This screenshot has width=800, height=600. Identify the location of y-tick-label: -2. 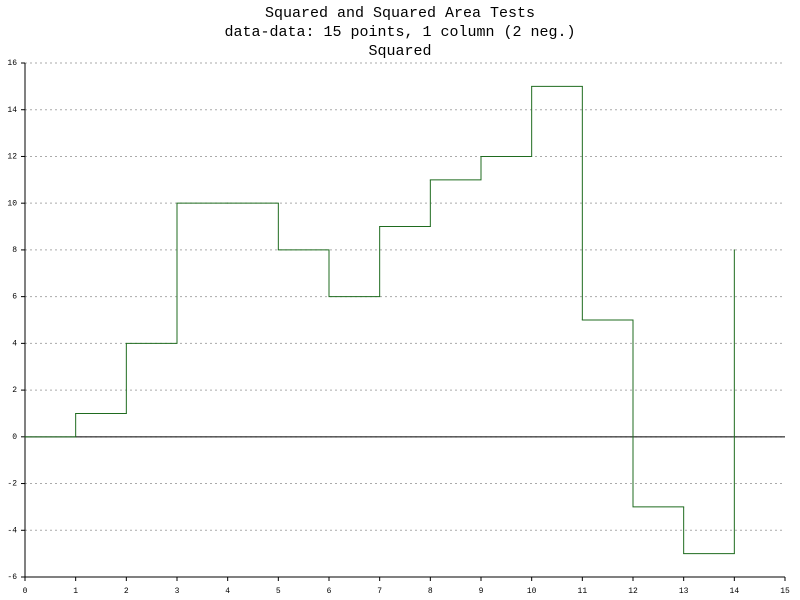
(12, 484).